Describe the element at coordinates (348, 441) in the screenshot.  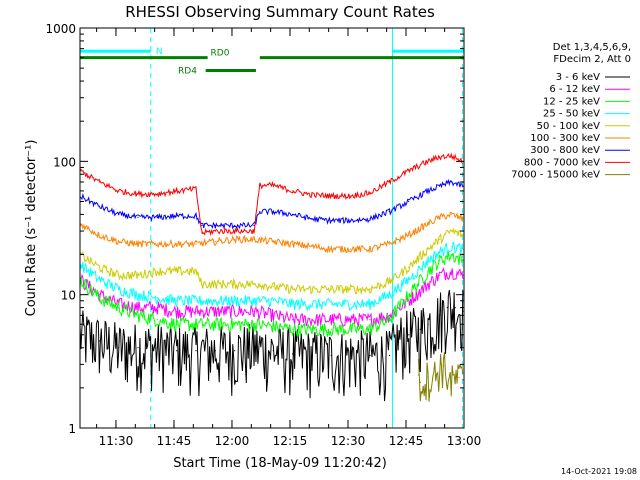
I see `x-tick-label-4: 12:30` at that location.